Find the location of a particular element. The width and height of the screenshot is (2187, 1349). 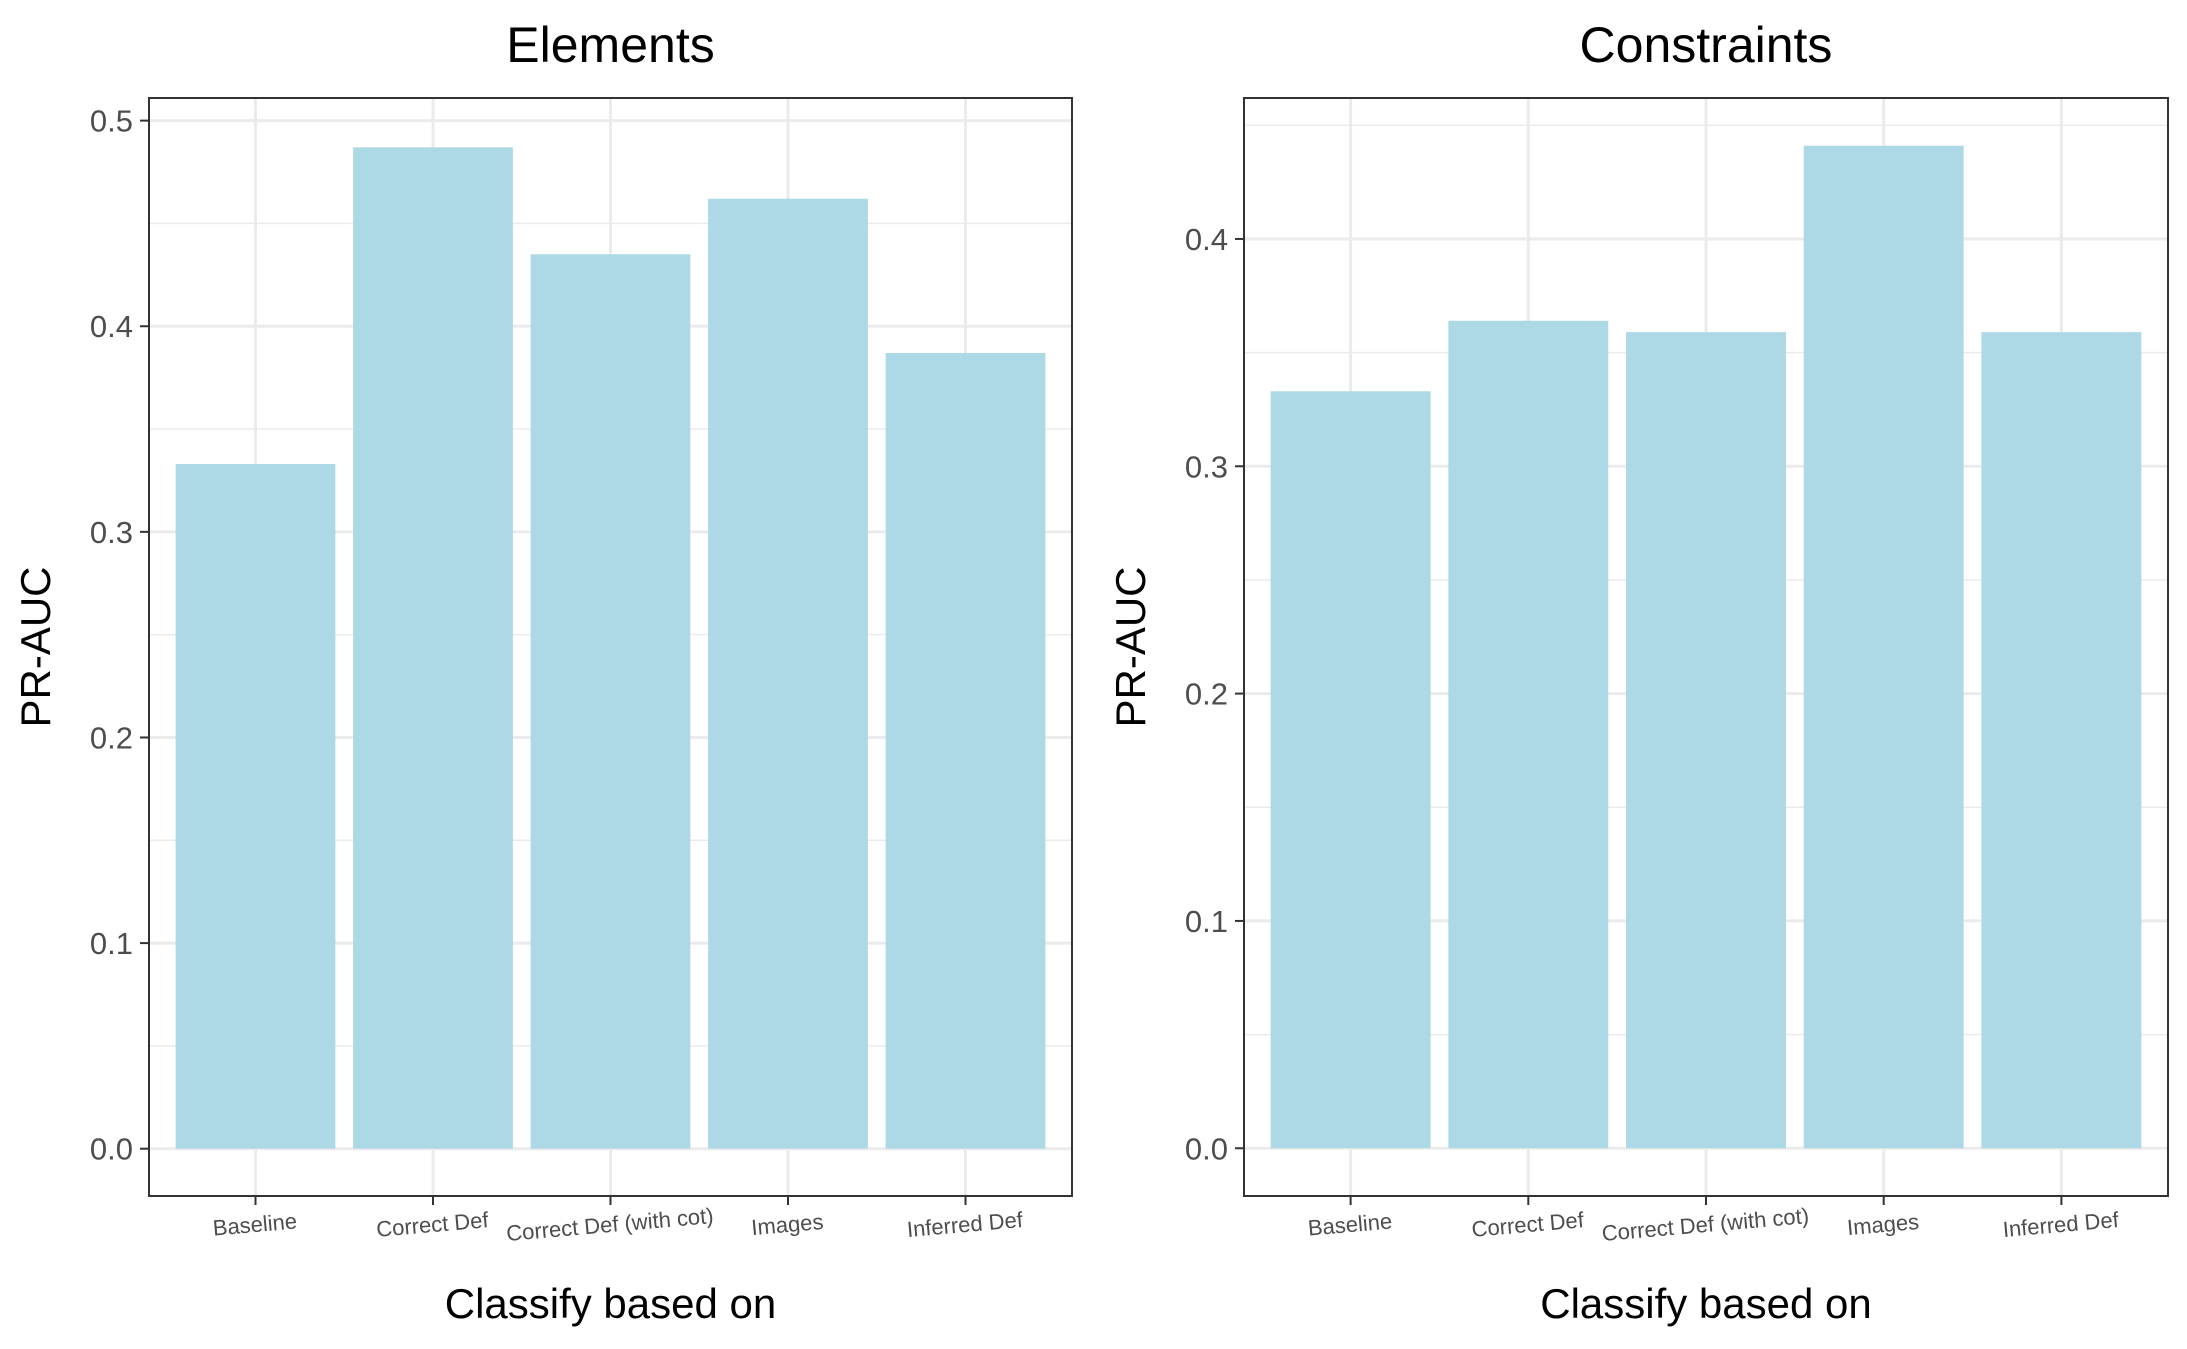

panel-title: Constraints is located at coordinates (1706, 45).